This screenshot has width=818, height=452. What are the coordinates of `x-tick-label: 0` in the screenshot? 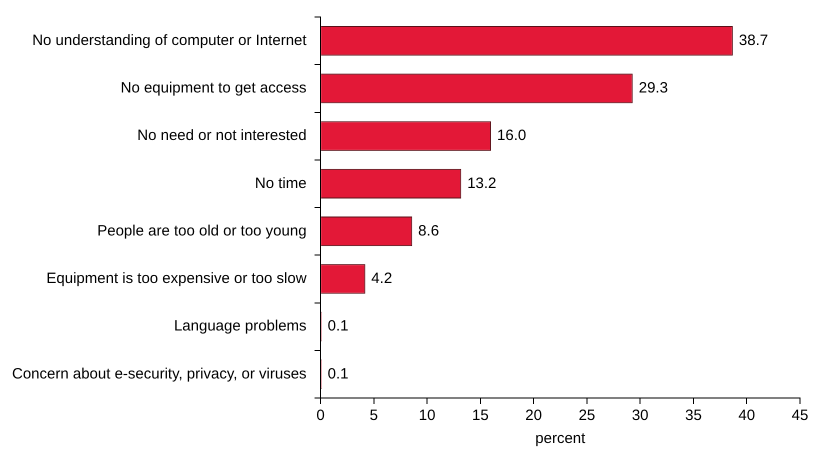 It's located at (320, 415).